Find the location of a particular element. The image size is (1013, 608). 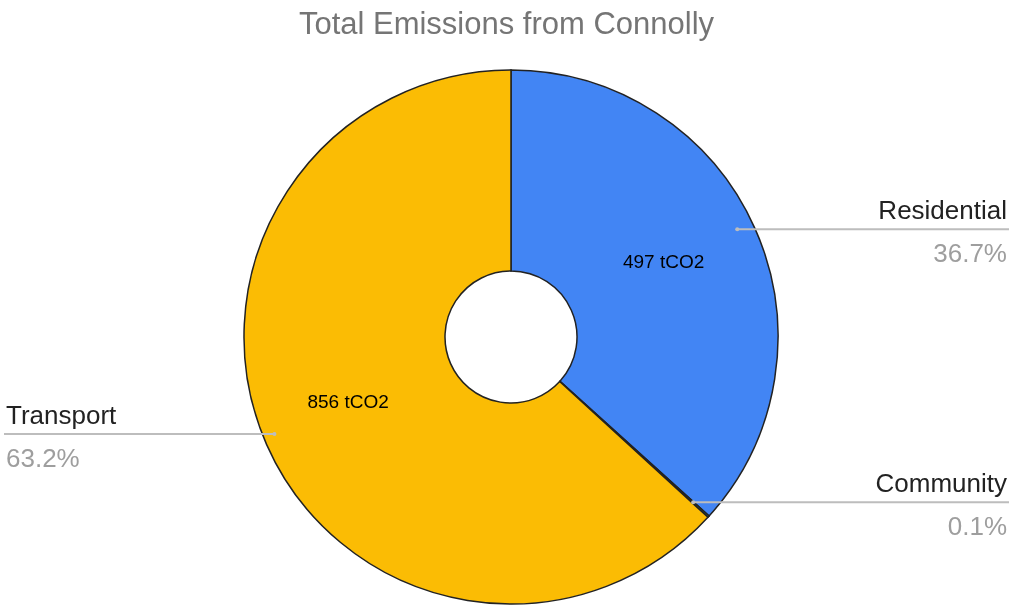

data-label: 856 tCO2 is located at coordinates (348, 402).